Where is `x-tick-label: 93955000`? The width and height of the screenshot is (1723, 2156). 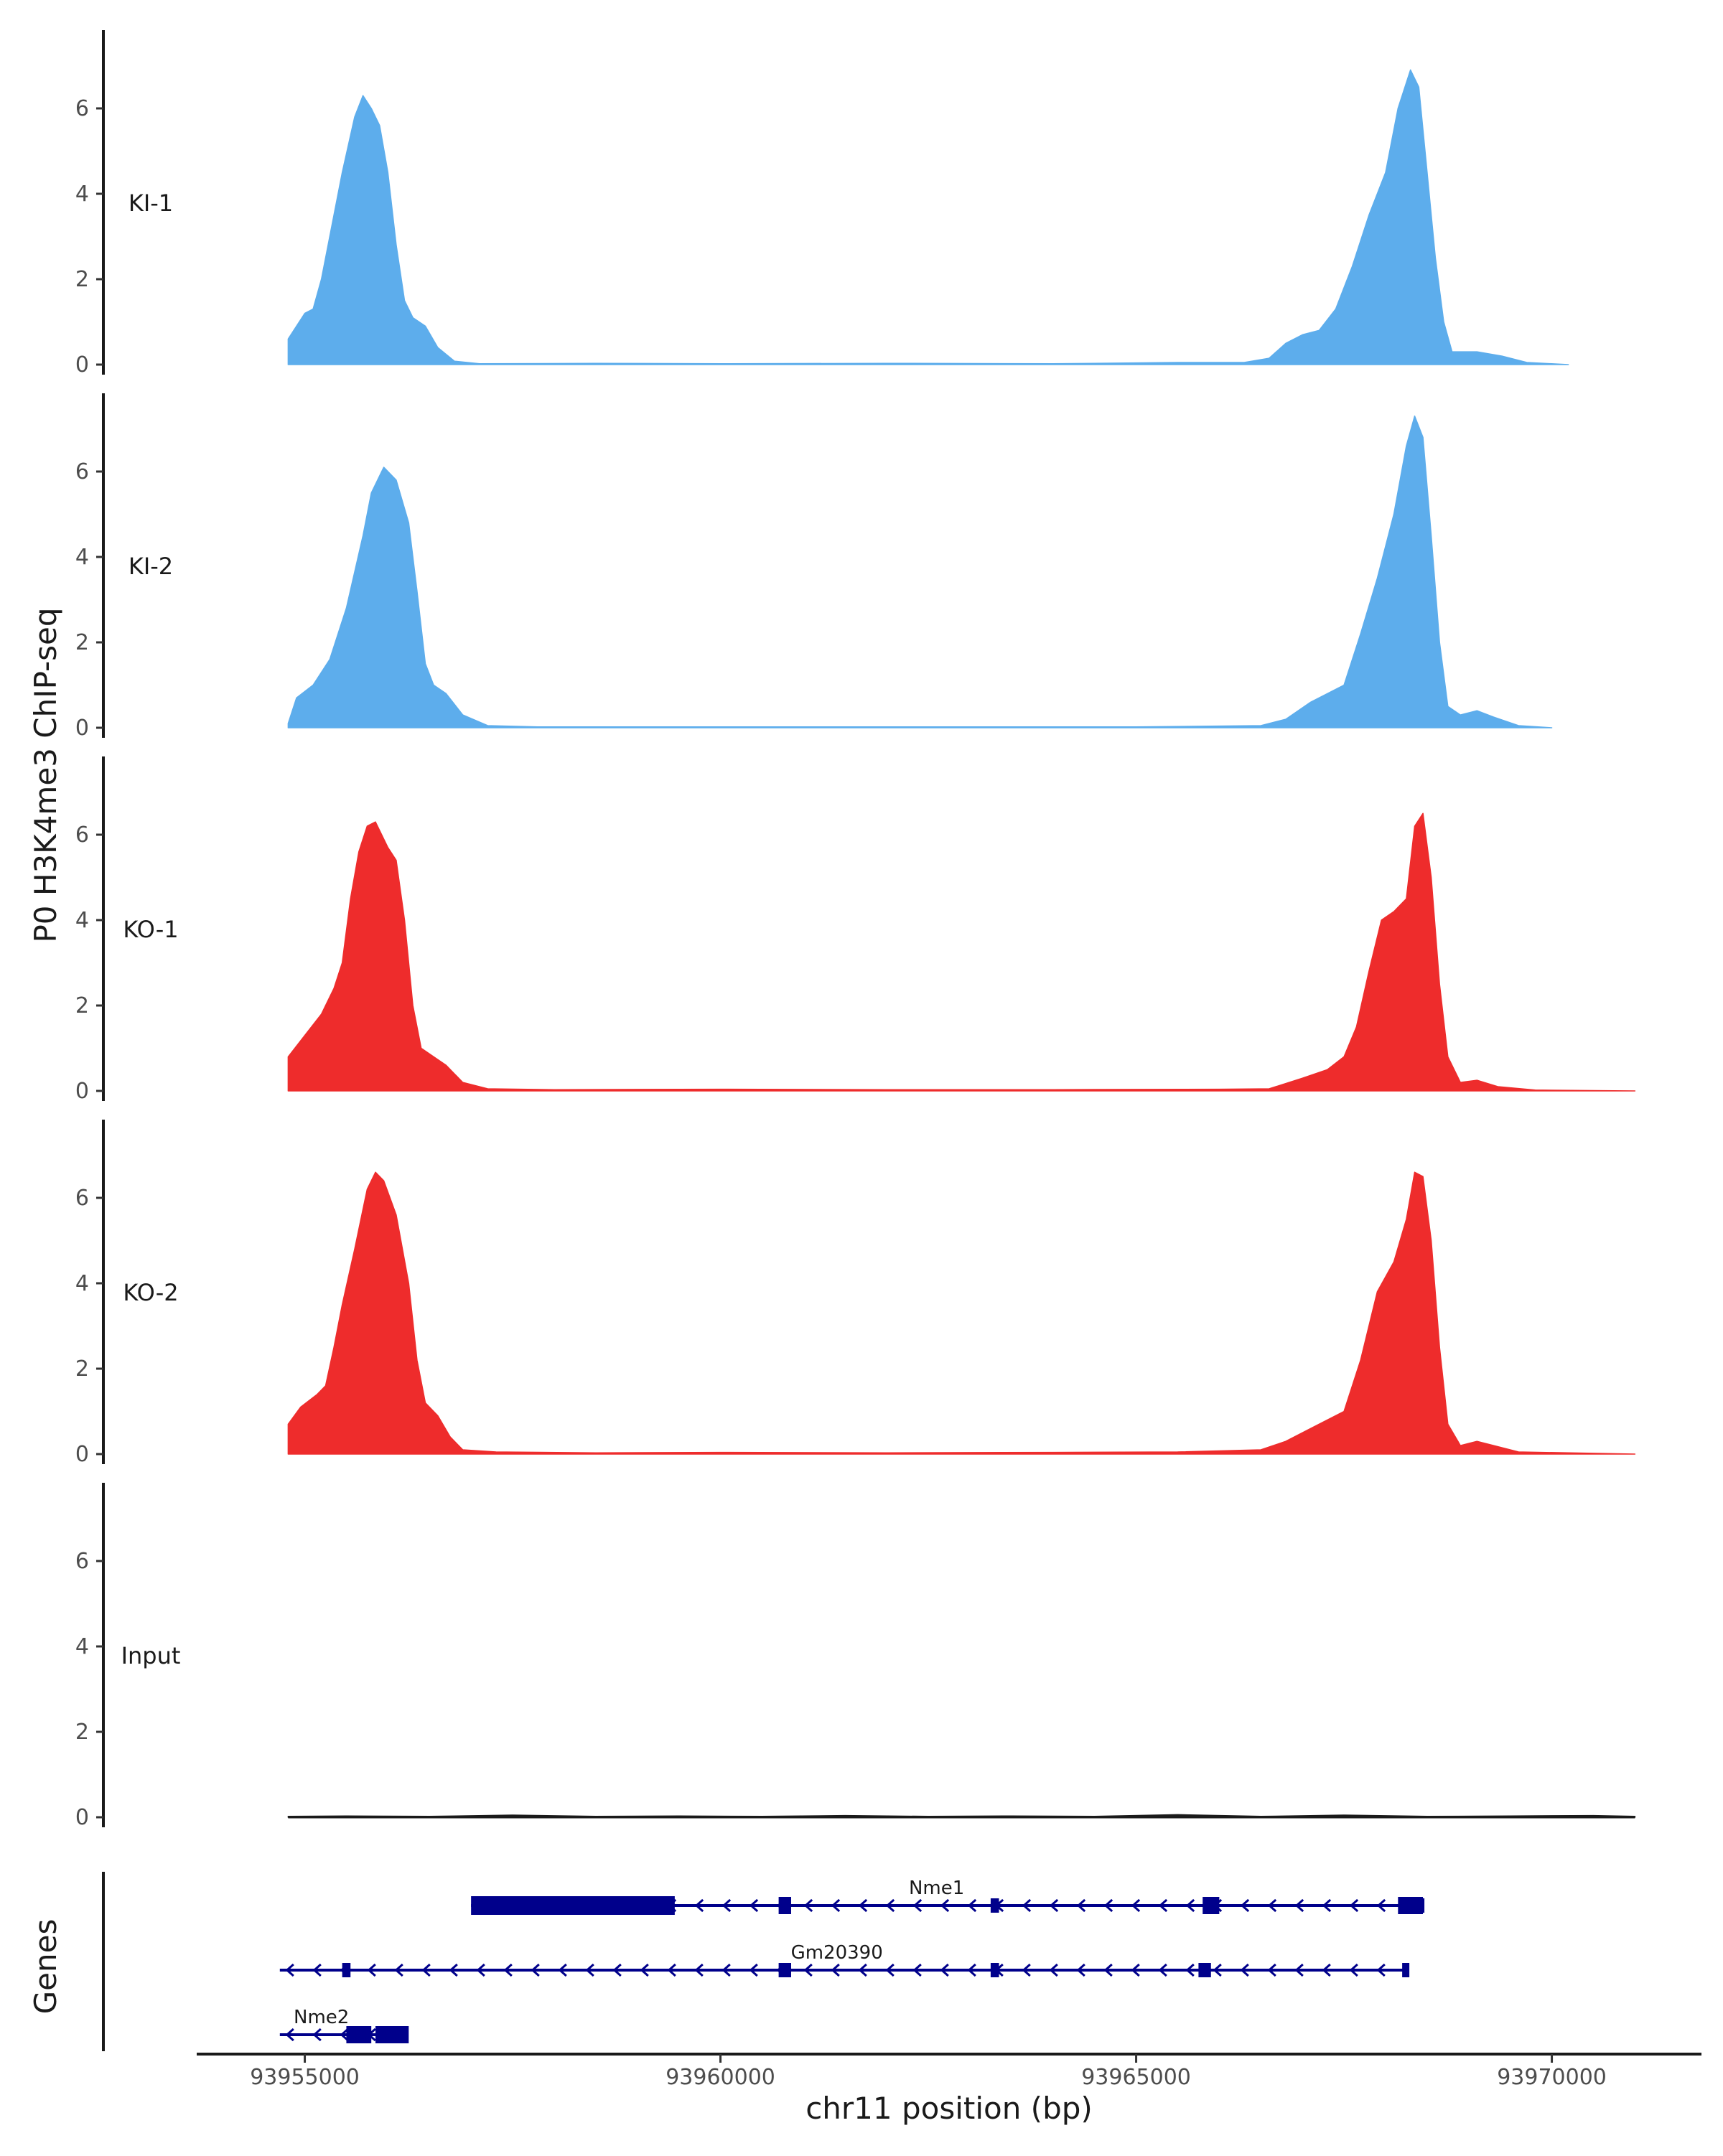 x-tick-label: 93955000 is located at coordinates (305, 2077).